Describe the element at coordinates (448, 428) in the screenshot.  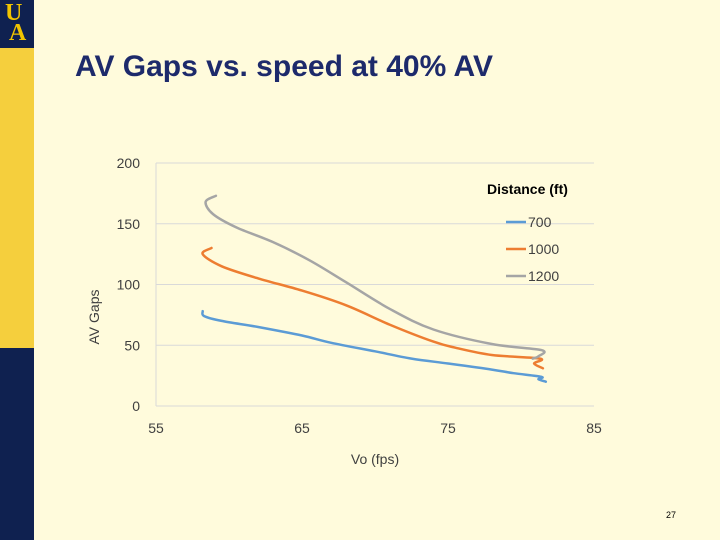
I see `x-tick-label: 75` at that location.